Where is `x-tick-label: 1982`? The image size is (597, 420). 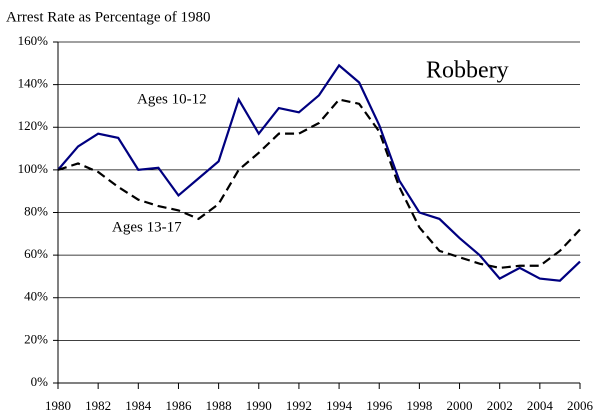 x-tick-label: 1982 is located at coordinates (98, 405).